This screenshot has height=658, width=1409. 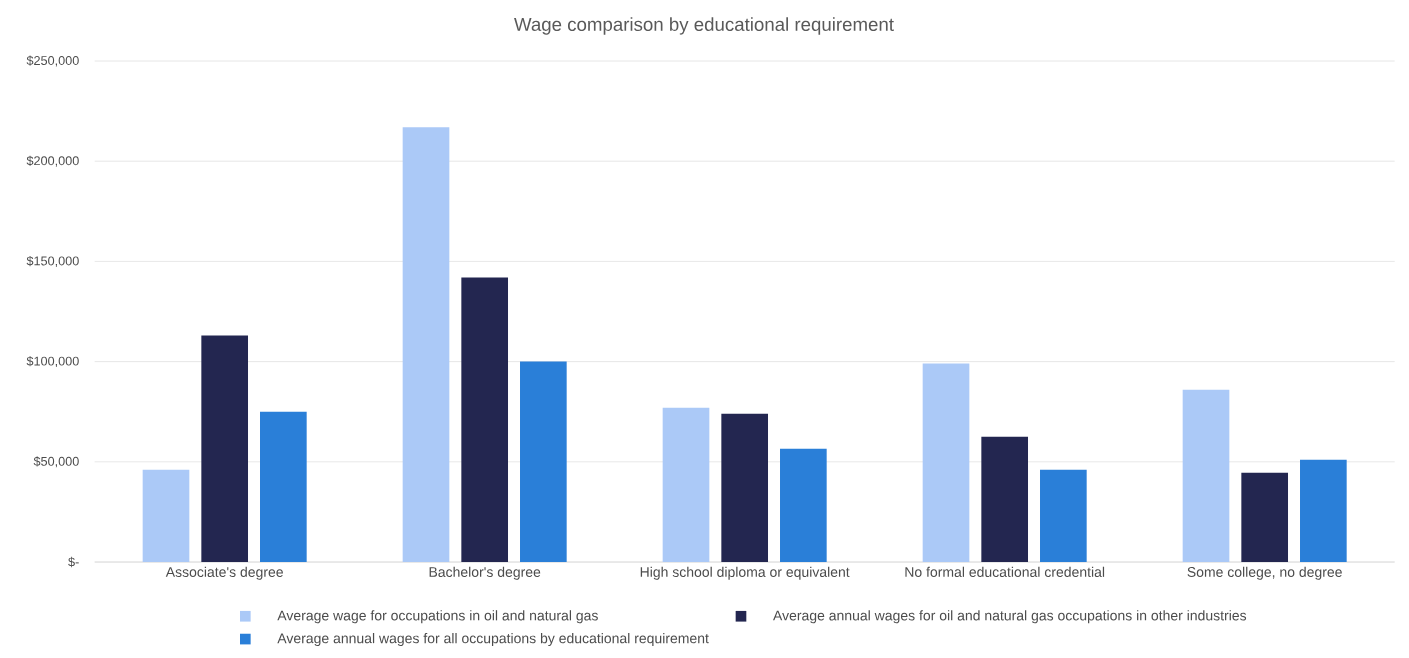 What do you see at coordinates (1005, 571) in the screenshot?
I see `x-tick-label: No formal educational credential` at bounding box center [1005, 571].